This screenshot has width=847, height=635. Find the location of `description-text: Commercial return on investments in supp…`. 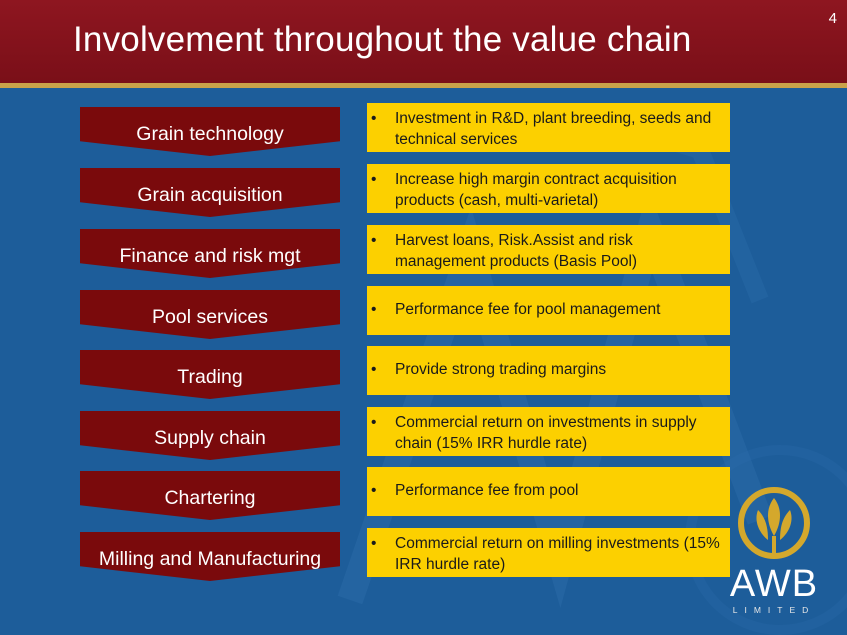

description-text: Commercial return on investments in supp… is located at coordinates (546, 433).